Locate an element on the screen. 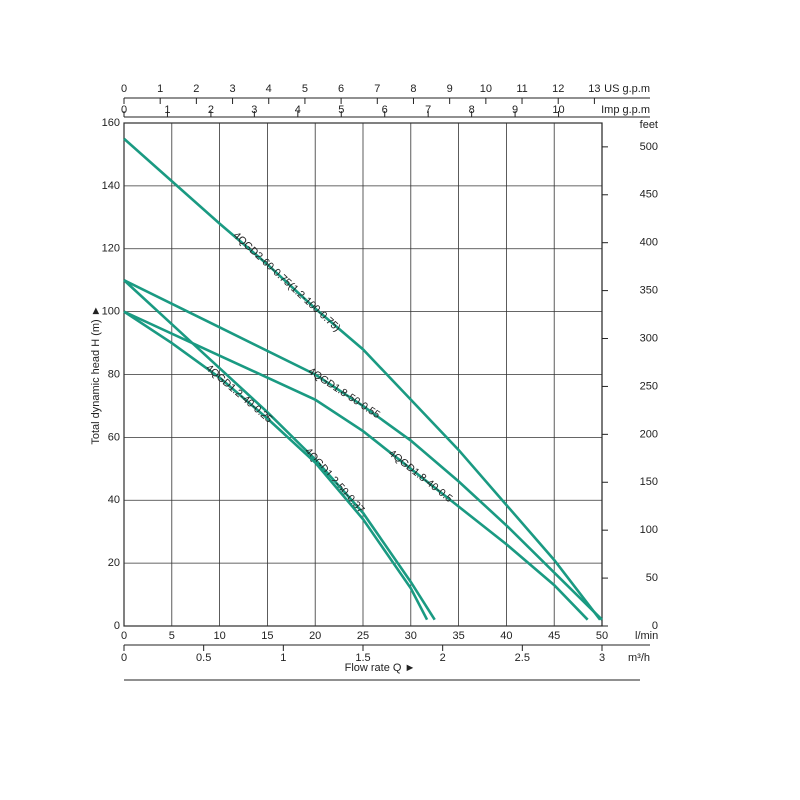 Image resolution: width=800 pixels, height=800 pixels. secondary-tick-label: 13 is located at coordinates (594, 89).